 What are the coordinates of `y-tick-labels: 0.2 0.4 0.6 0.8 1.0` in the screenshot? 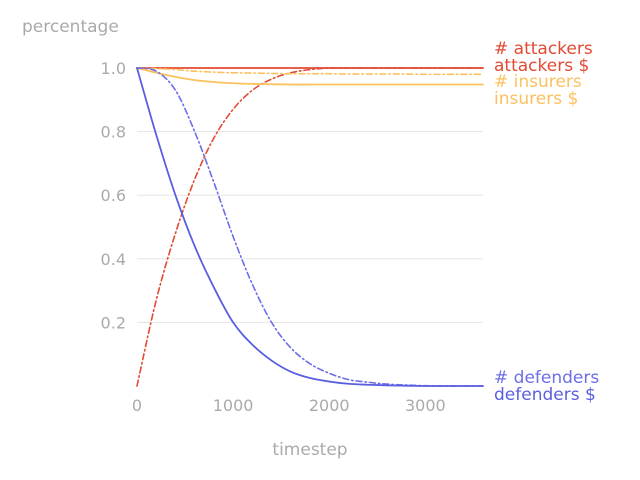 It's located at (113, 195).